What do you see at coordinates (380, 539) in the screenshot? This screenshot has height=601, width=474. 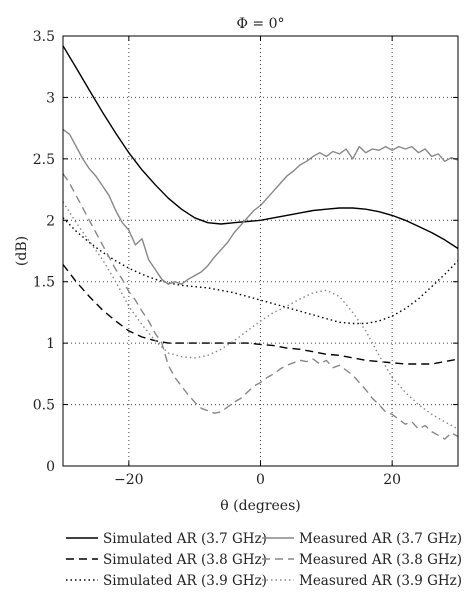 I see `legend-label: Measured AR (3.7 GHz)` at bounding box center [380, 539].